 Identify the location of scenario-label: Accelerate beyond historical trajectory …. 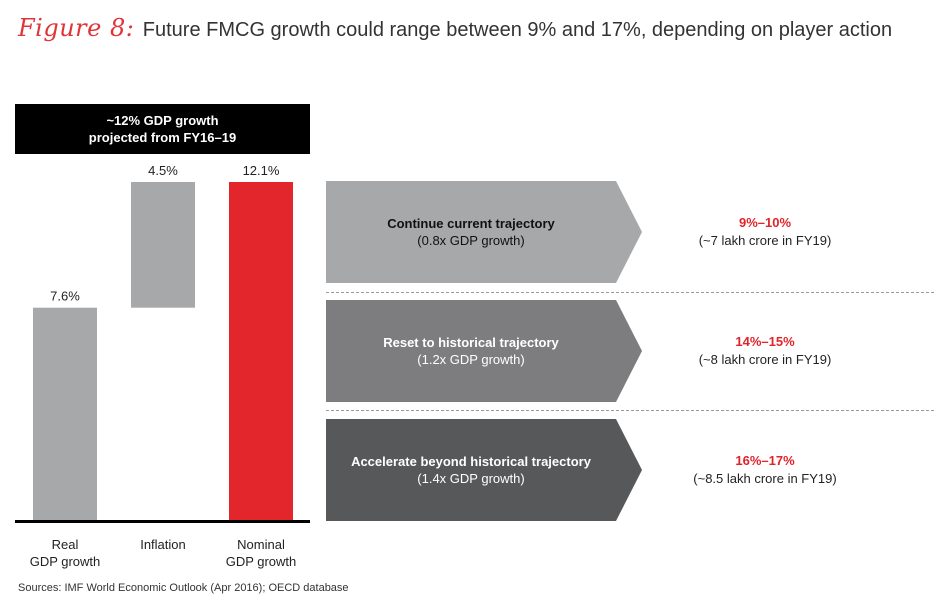
(471, 470).